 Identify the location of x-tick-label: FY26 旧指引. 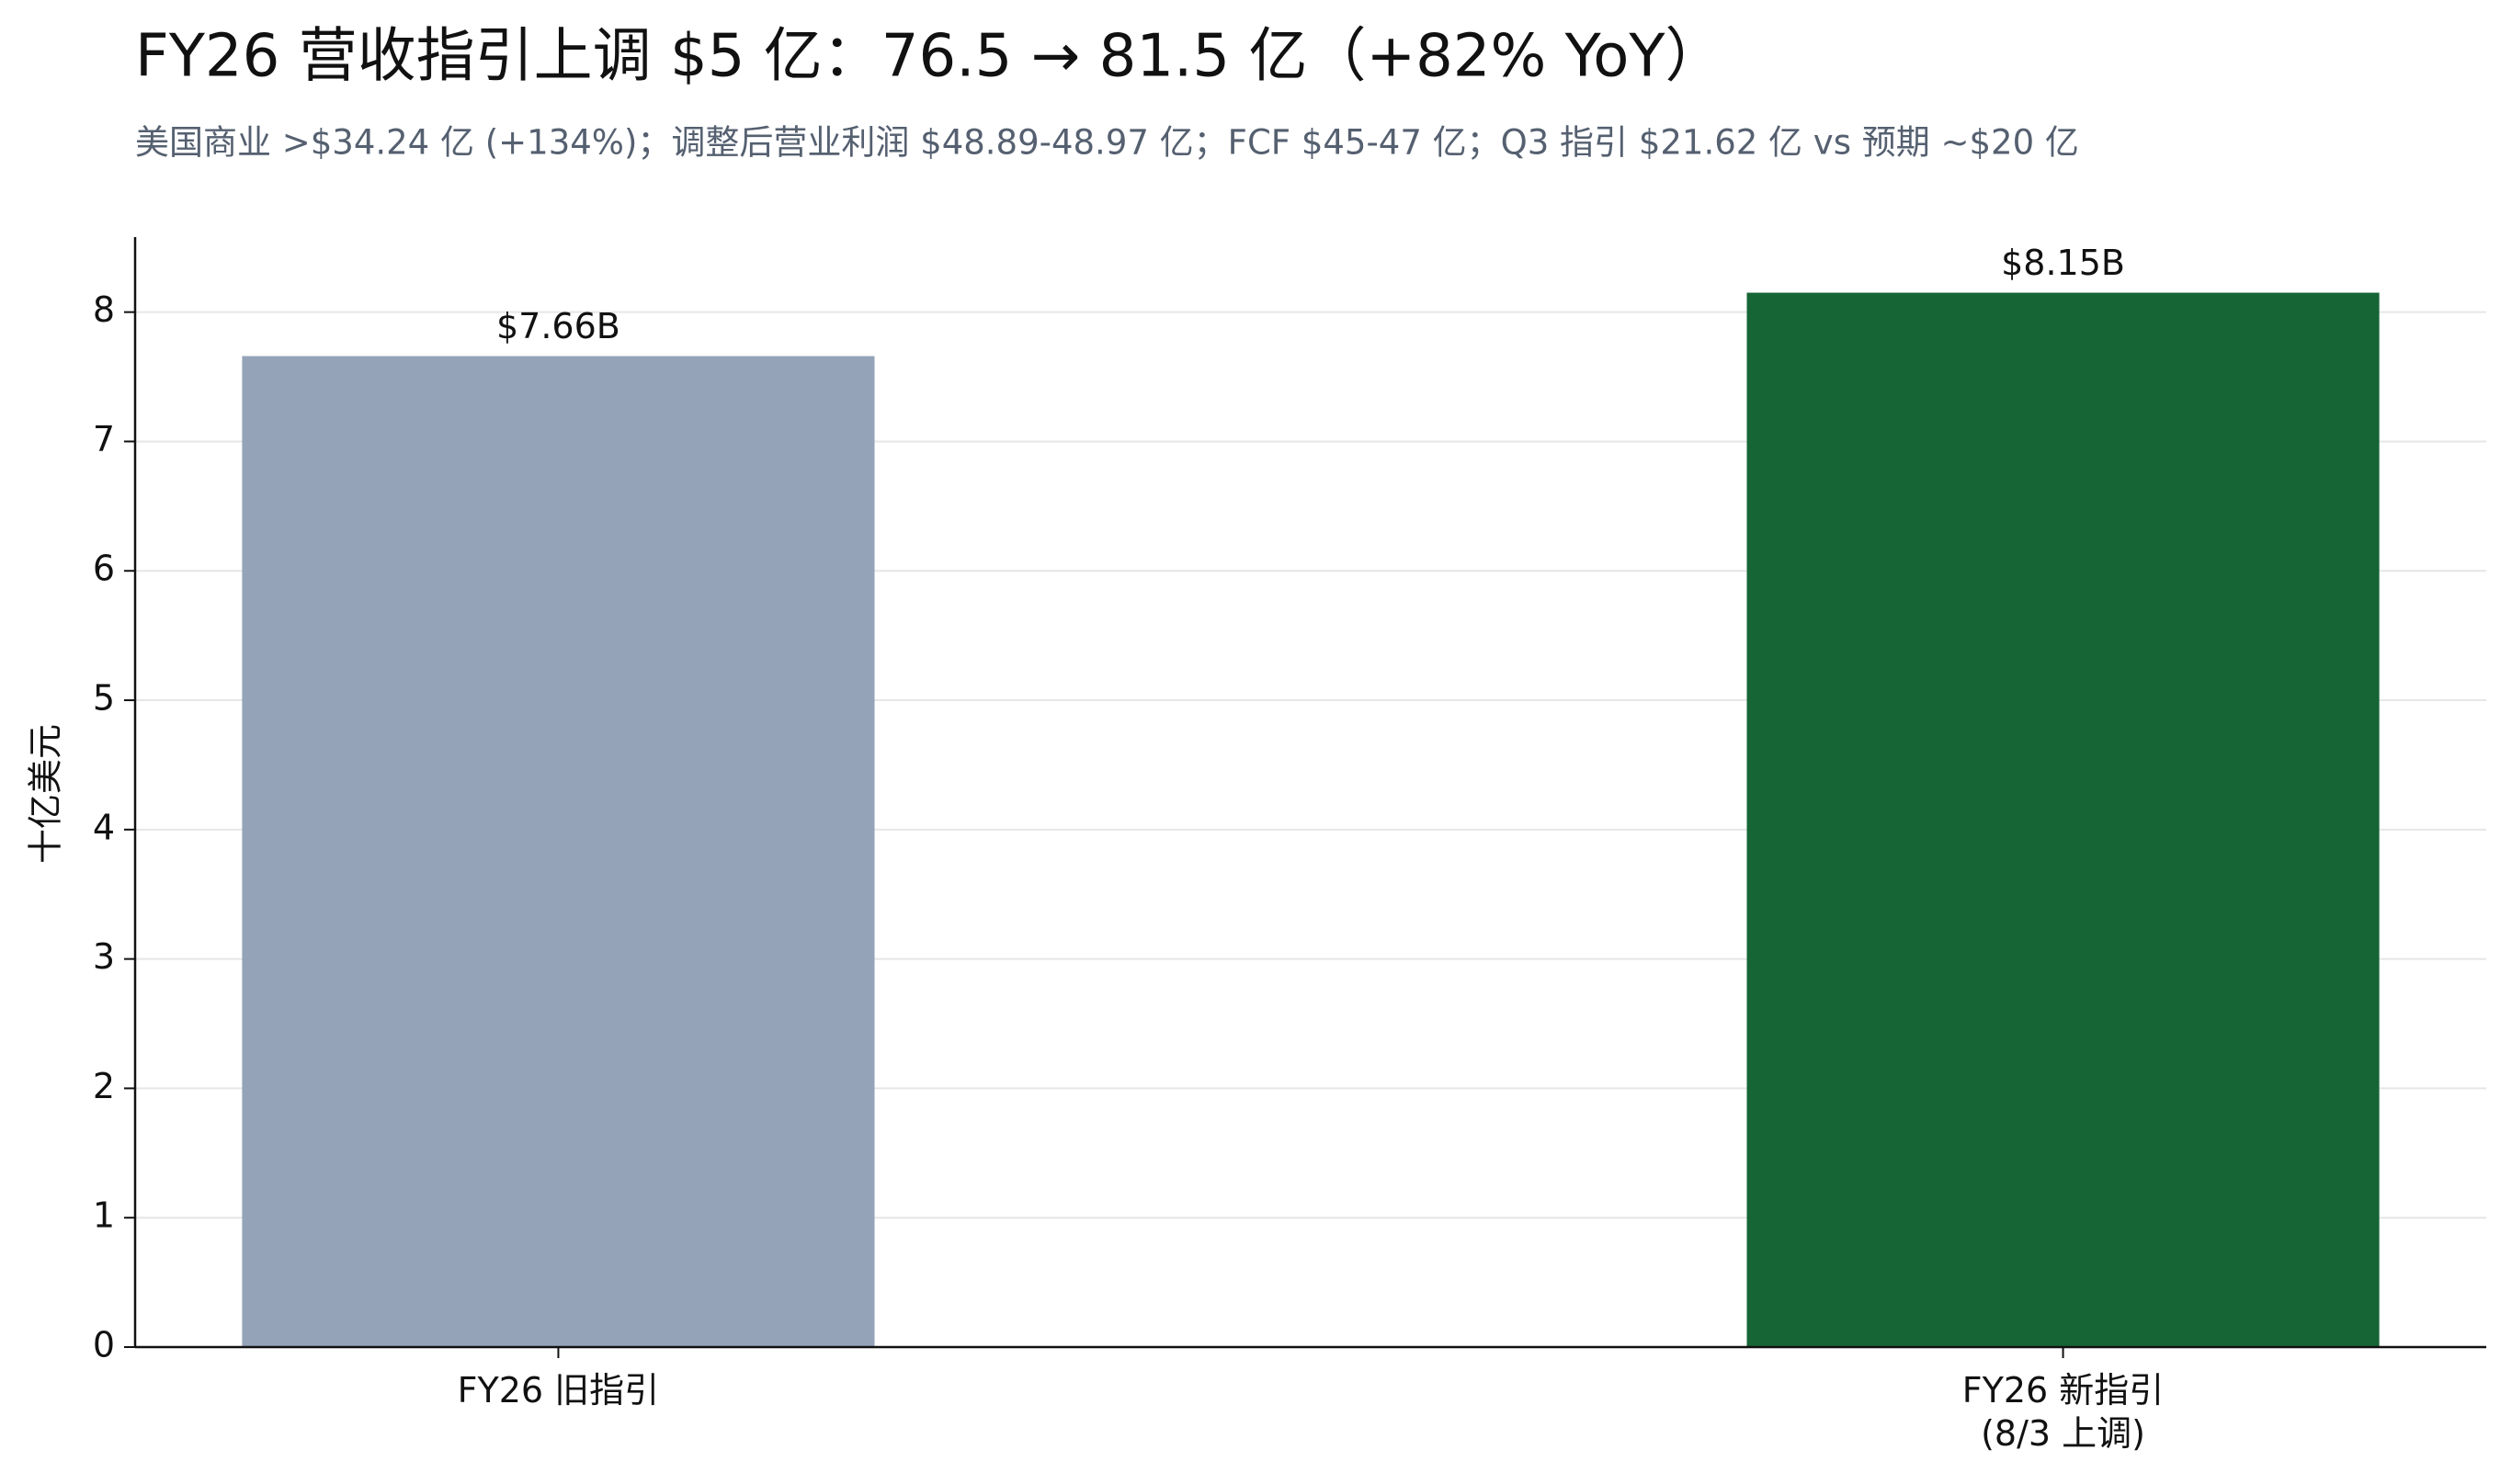
(559, 1390).